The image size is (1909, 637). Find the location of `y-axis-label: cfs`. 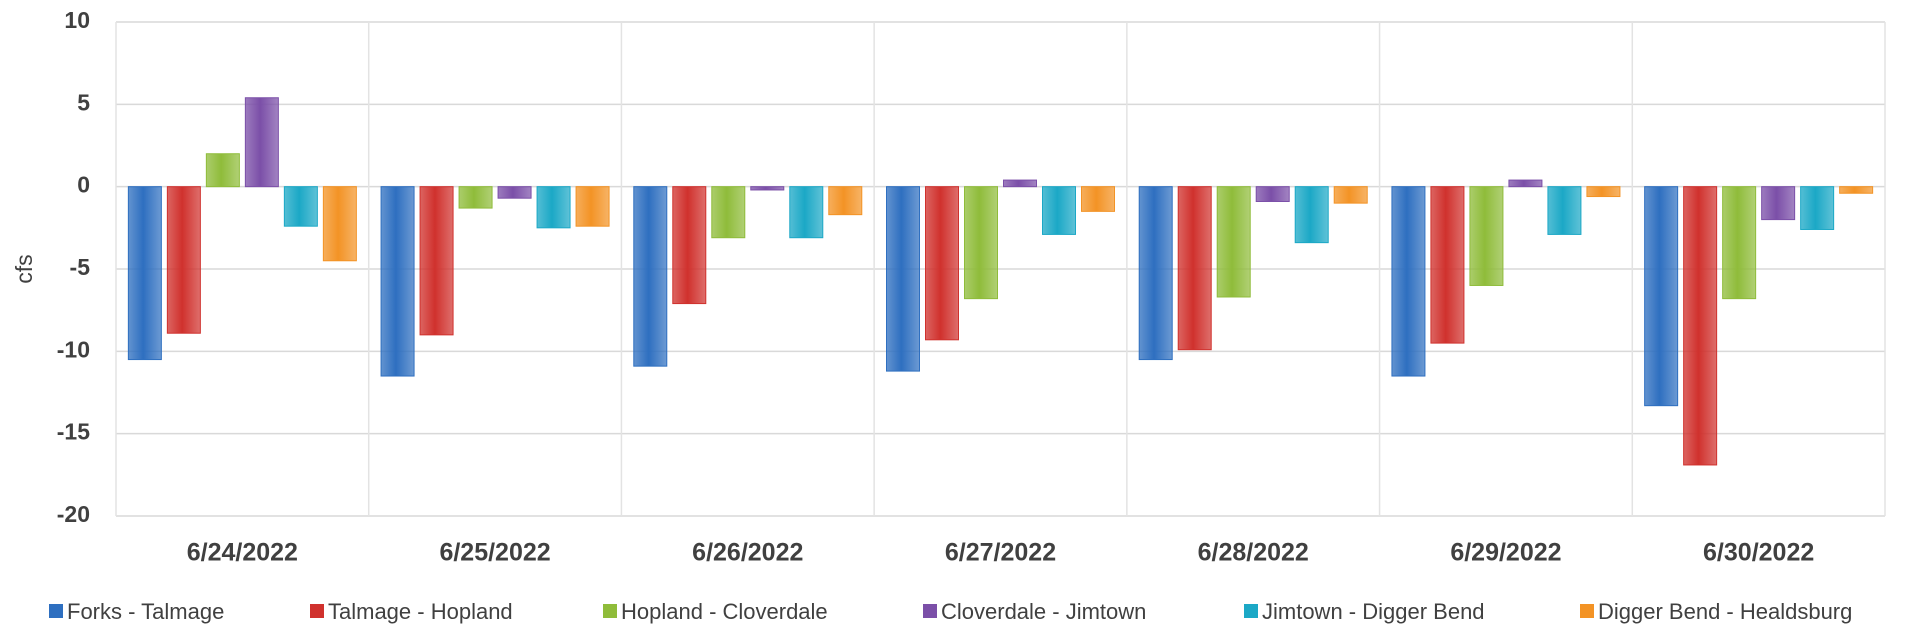

y-axis-label: cfs is located at coordinates (24, 268).